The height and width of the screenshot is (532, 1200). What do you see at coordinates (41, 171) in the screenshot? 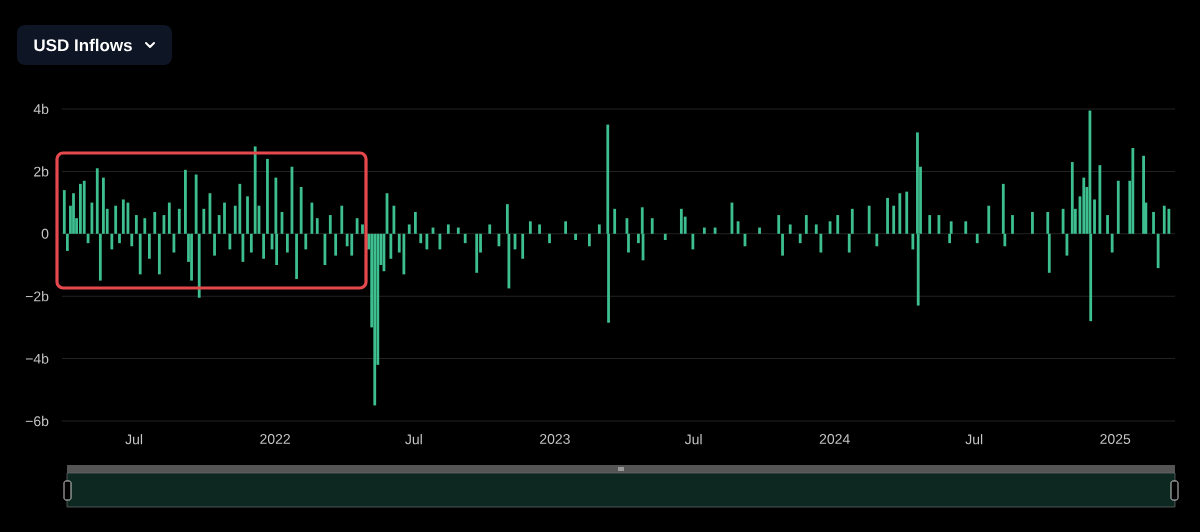
I see `y-tick-label: 2b` at bounding box center [41, 171].